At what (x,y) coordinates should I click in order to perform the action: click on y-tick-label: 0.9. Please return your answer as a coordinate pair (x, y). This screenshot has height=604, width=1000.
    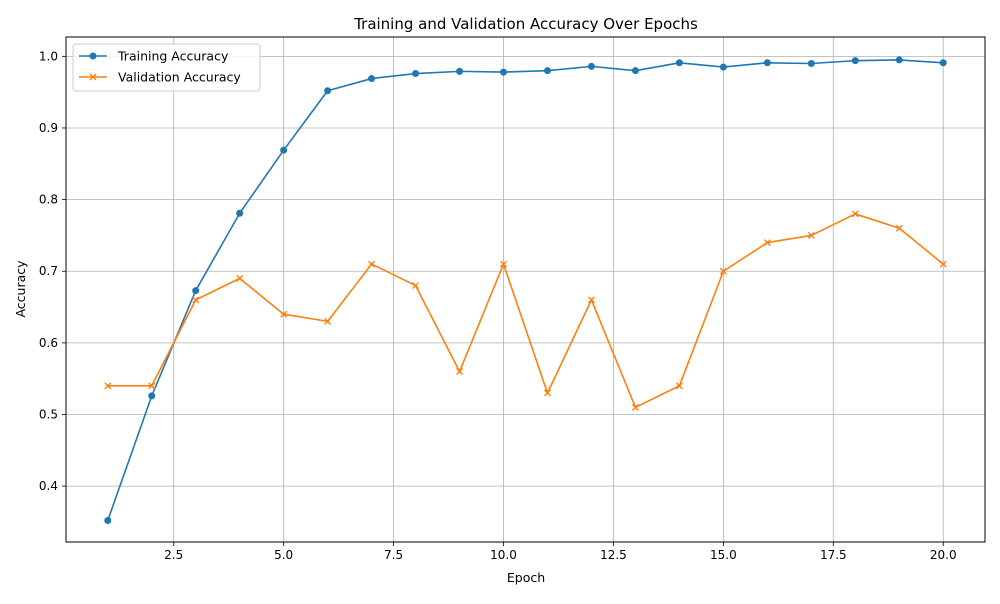
    Looking at the image, I should click on (48, 128).